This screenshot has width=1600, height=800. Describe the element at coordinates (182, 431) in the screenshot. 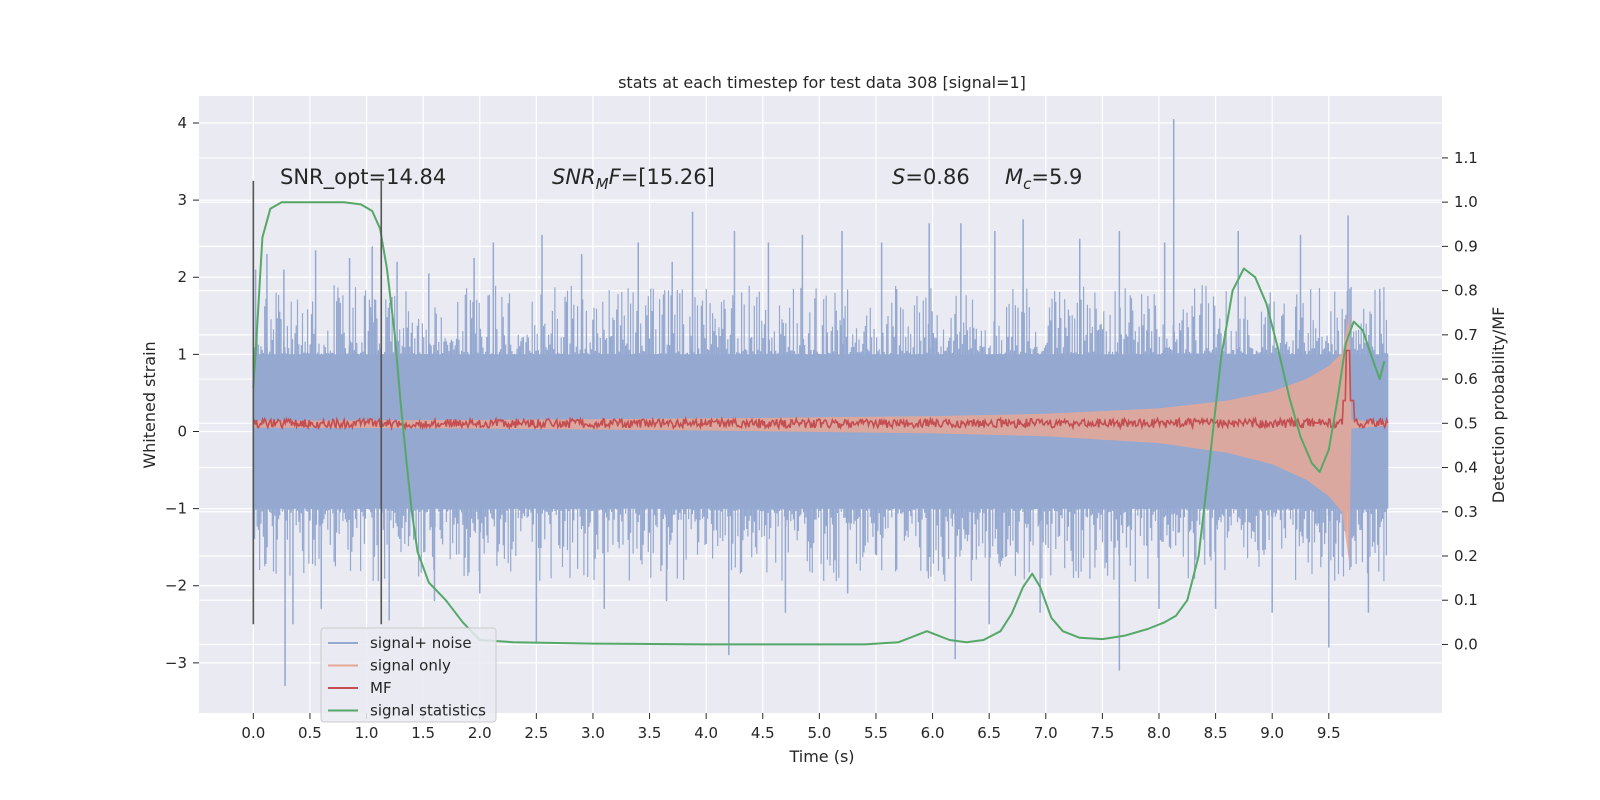

I see `y-tick-label: 0` at that location.